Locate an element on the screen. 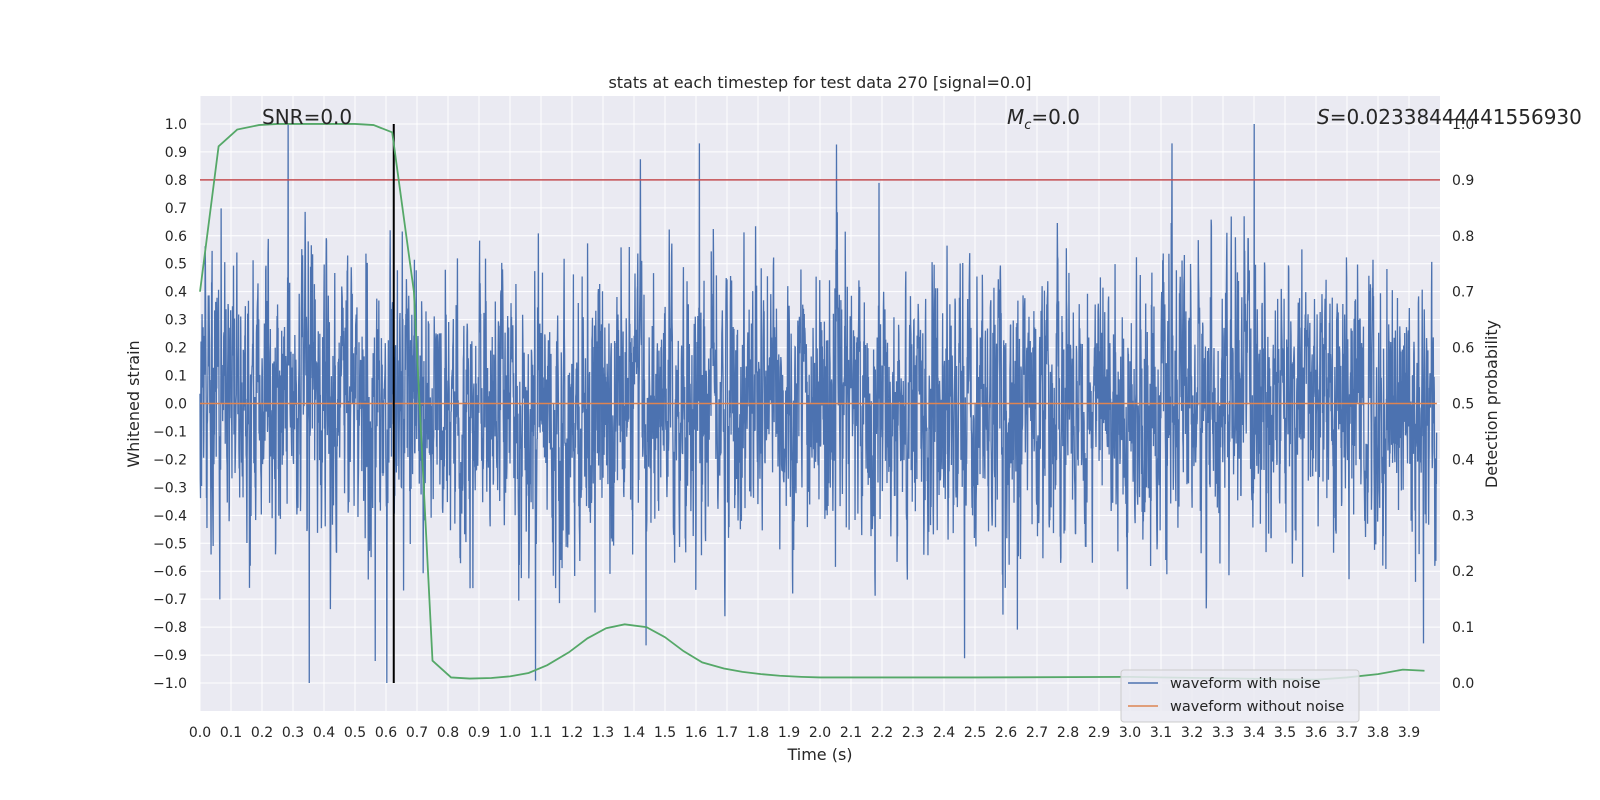  legend-label-clean: waveform without noise is located at coordinates (1257, 707).